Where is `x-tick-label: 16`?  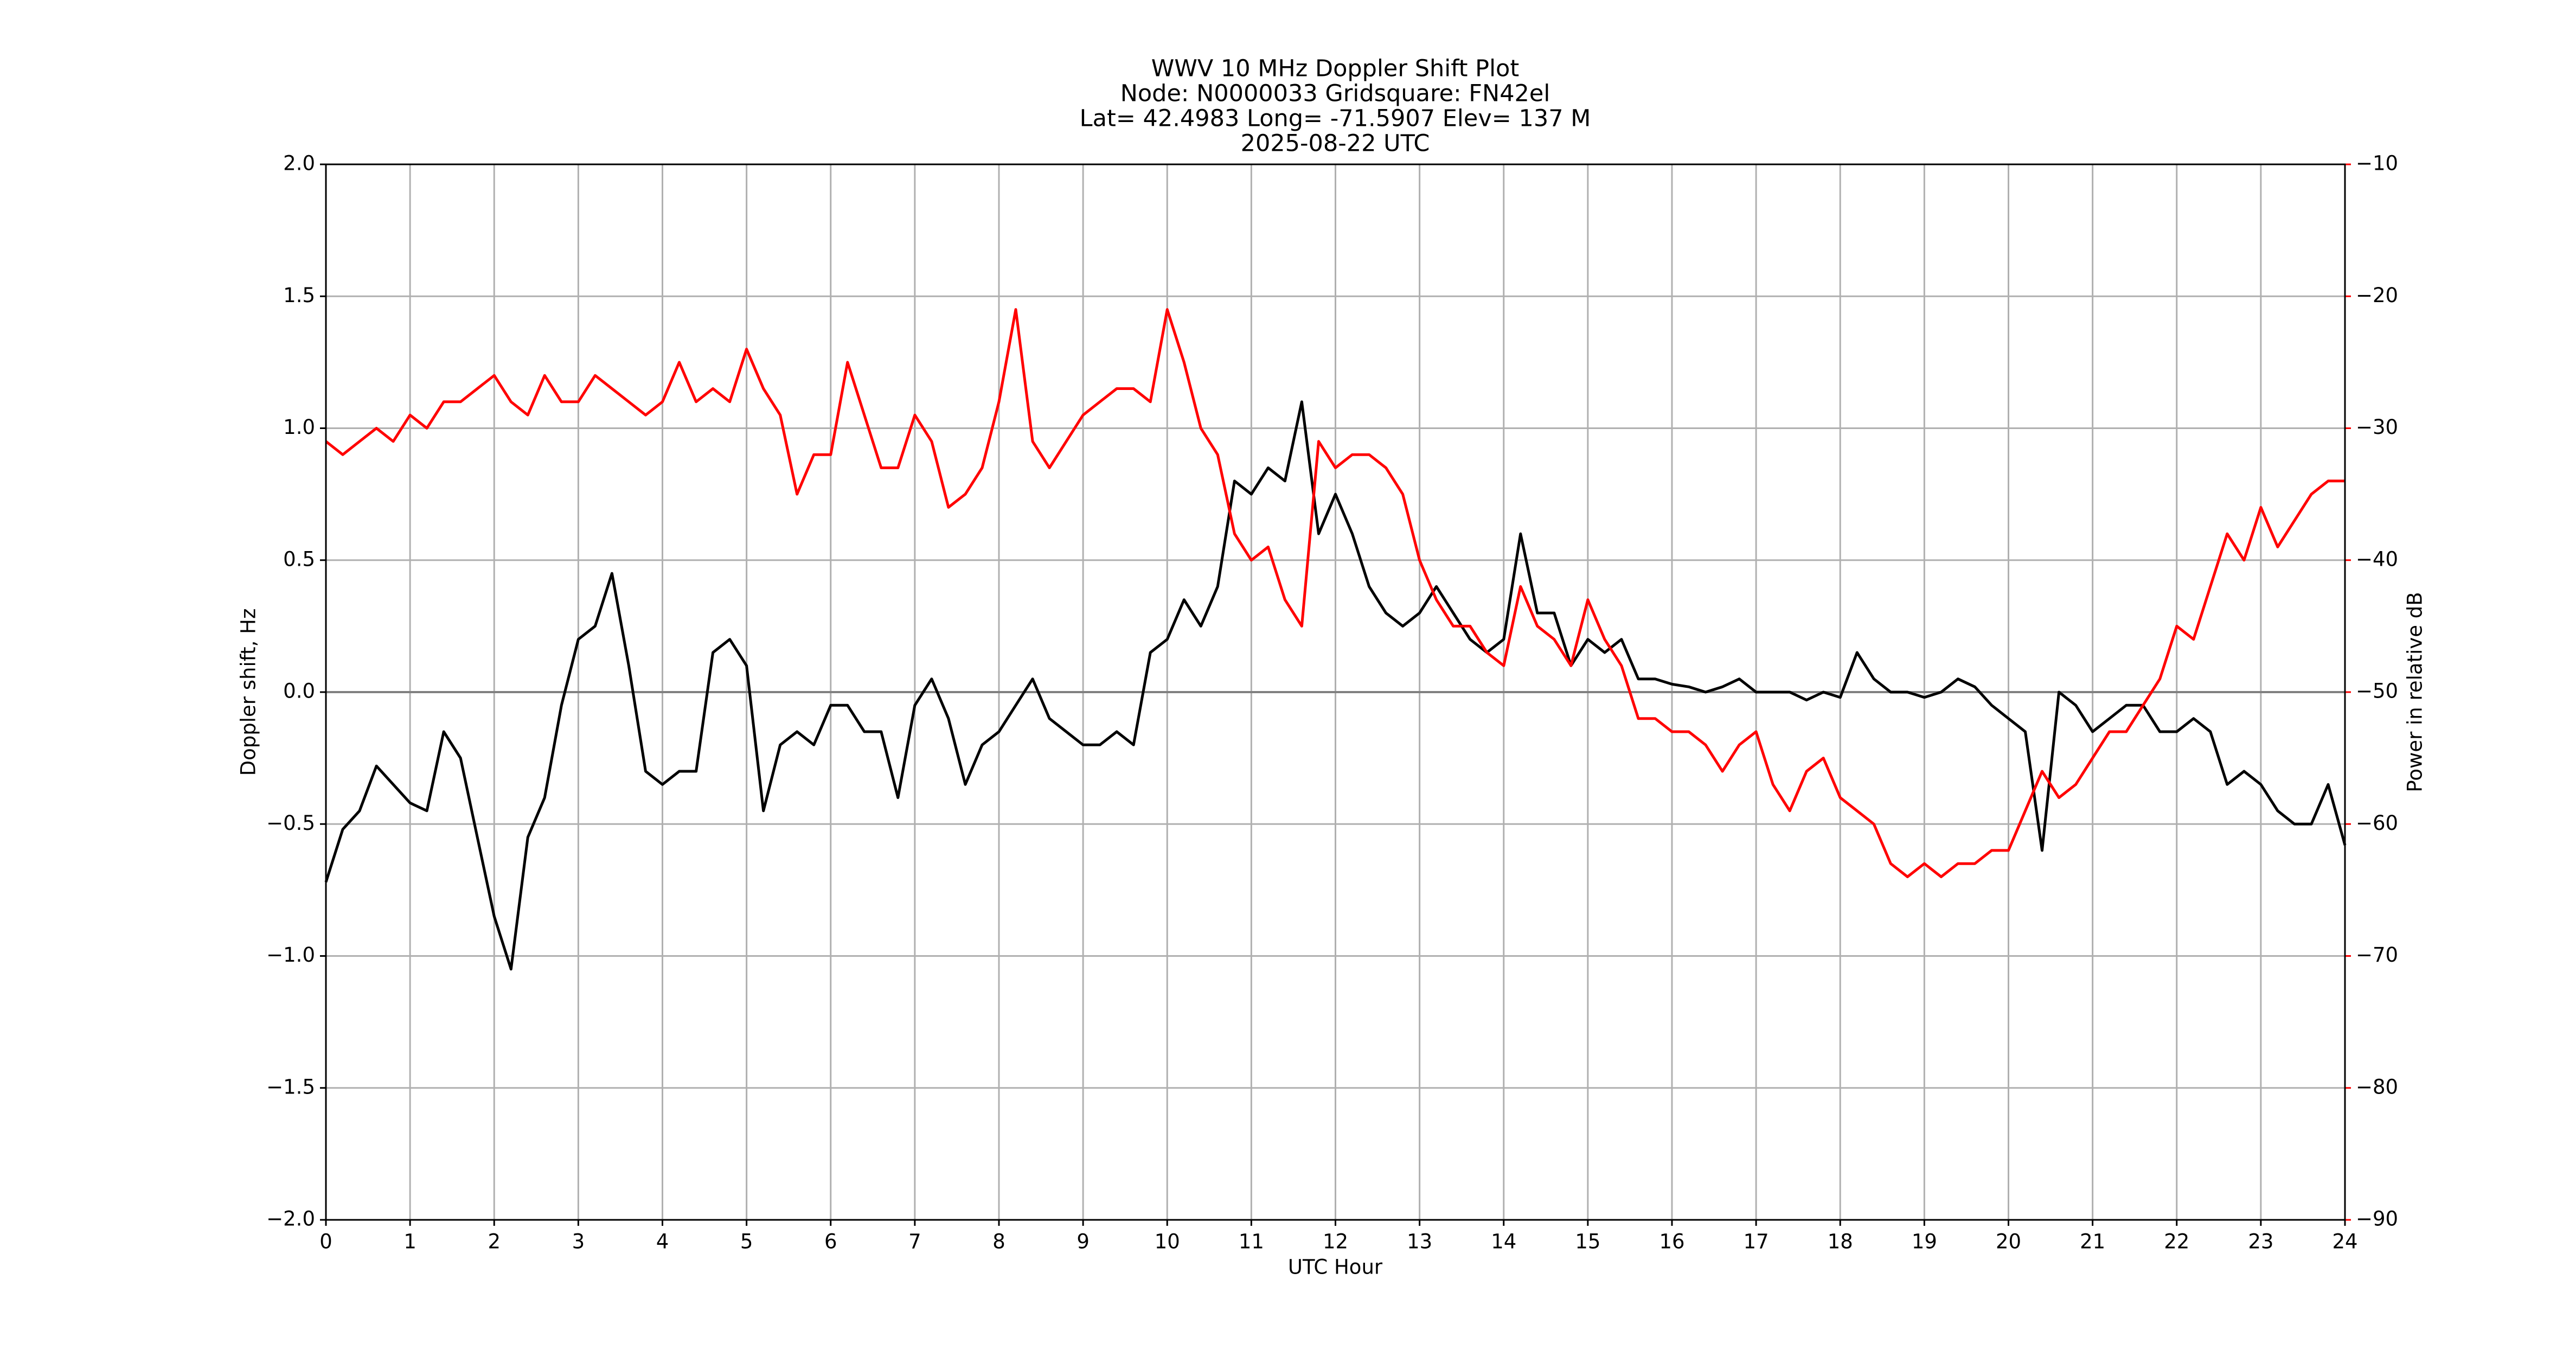 x-tick-label: 16 is located at coordinates (1671, 1241).